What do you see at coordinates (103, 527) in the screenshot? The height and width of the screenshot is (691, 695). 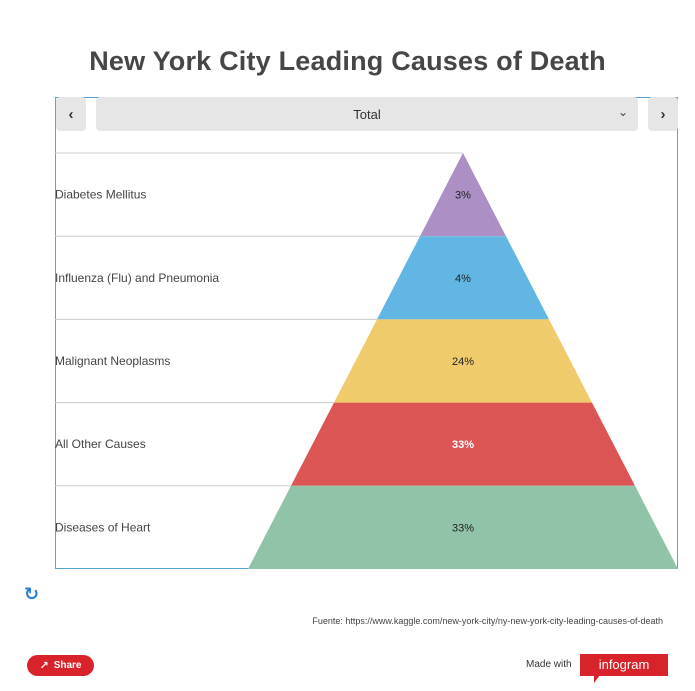 I see `category-label: Diseases of Heart` at bounding box center [103, 527].